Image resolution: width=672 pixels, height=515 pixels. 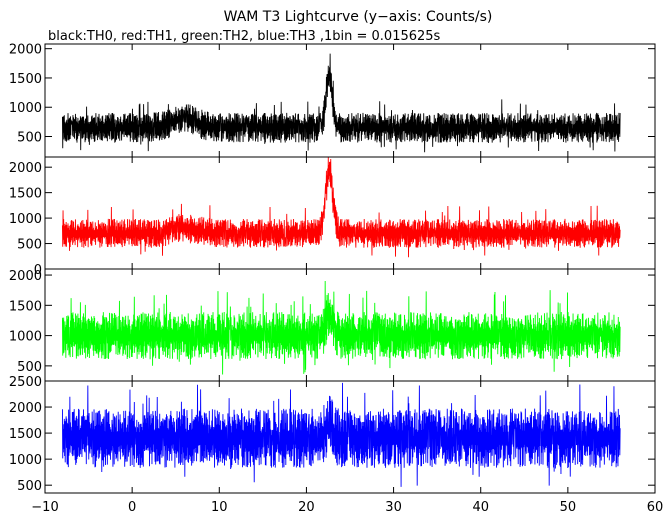 I want to click on y-tick-label-TH1: 2000, so click(x=25, y=168).